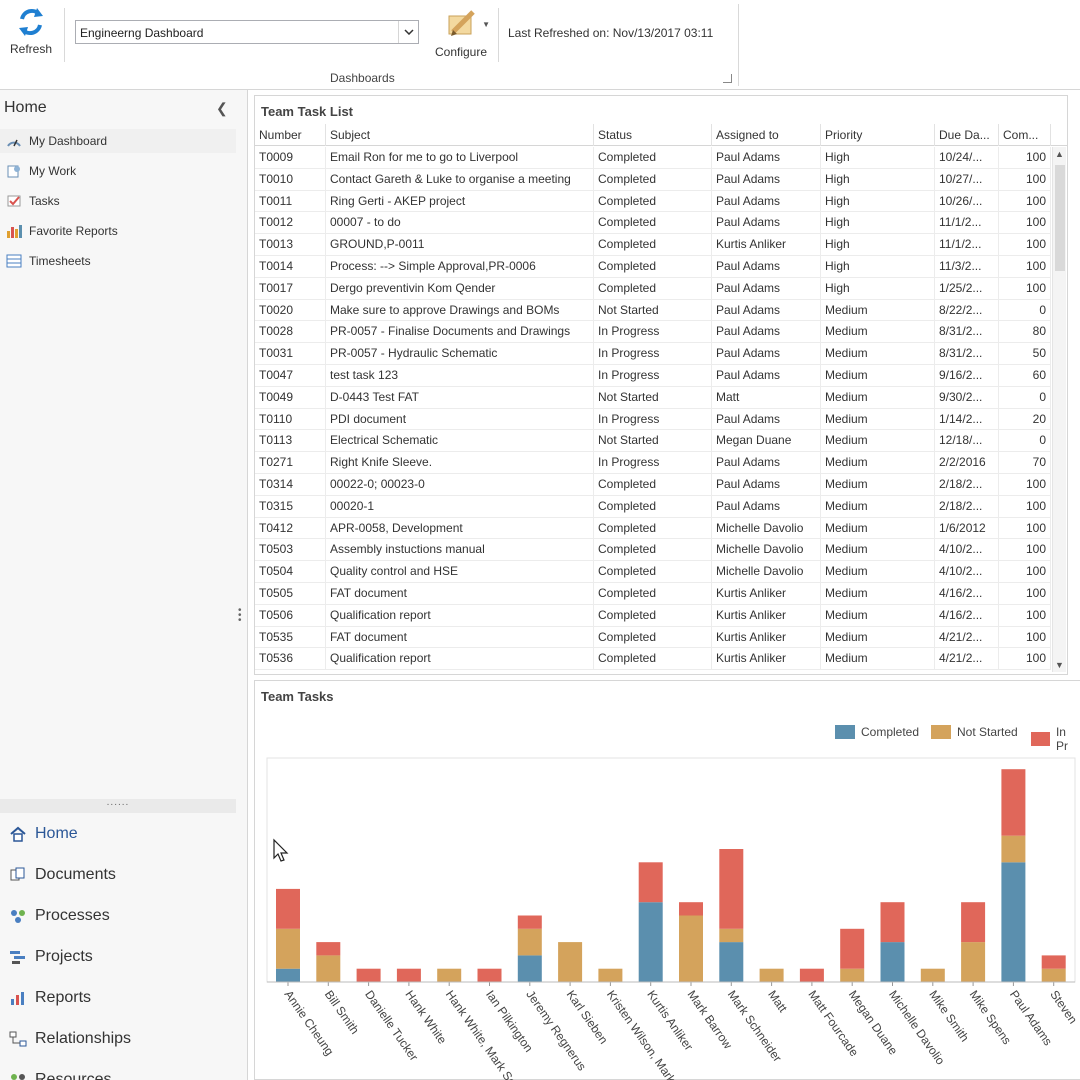 This screenshot has width=1080, height=1080. What do you see at coordinates (461, 37) in the screenshot?
I see `configure-button: ▼ Configure` at bounding box center [461, 37].